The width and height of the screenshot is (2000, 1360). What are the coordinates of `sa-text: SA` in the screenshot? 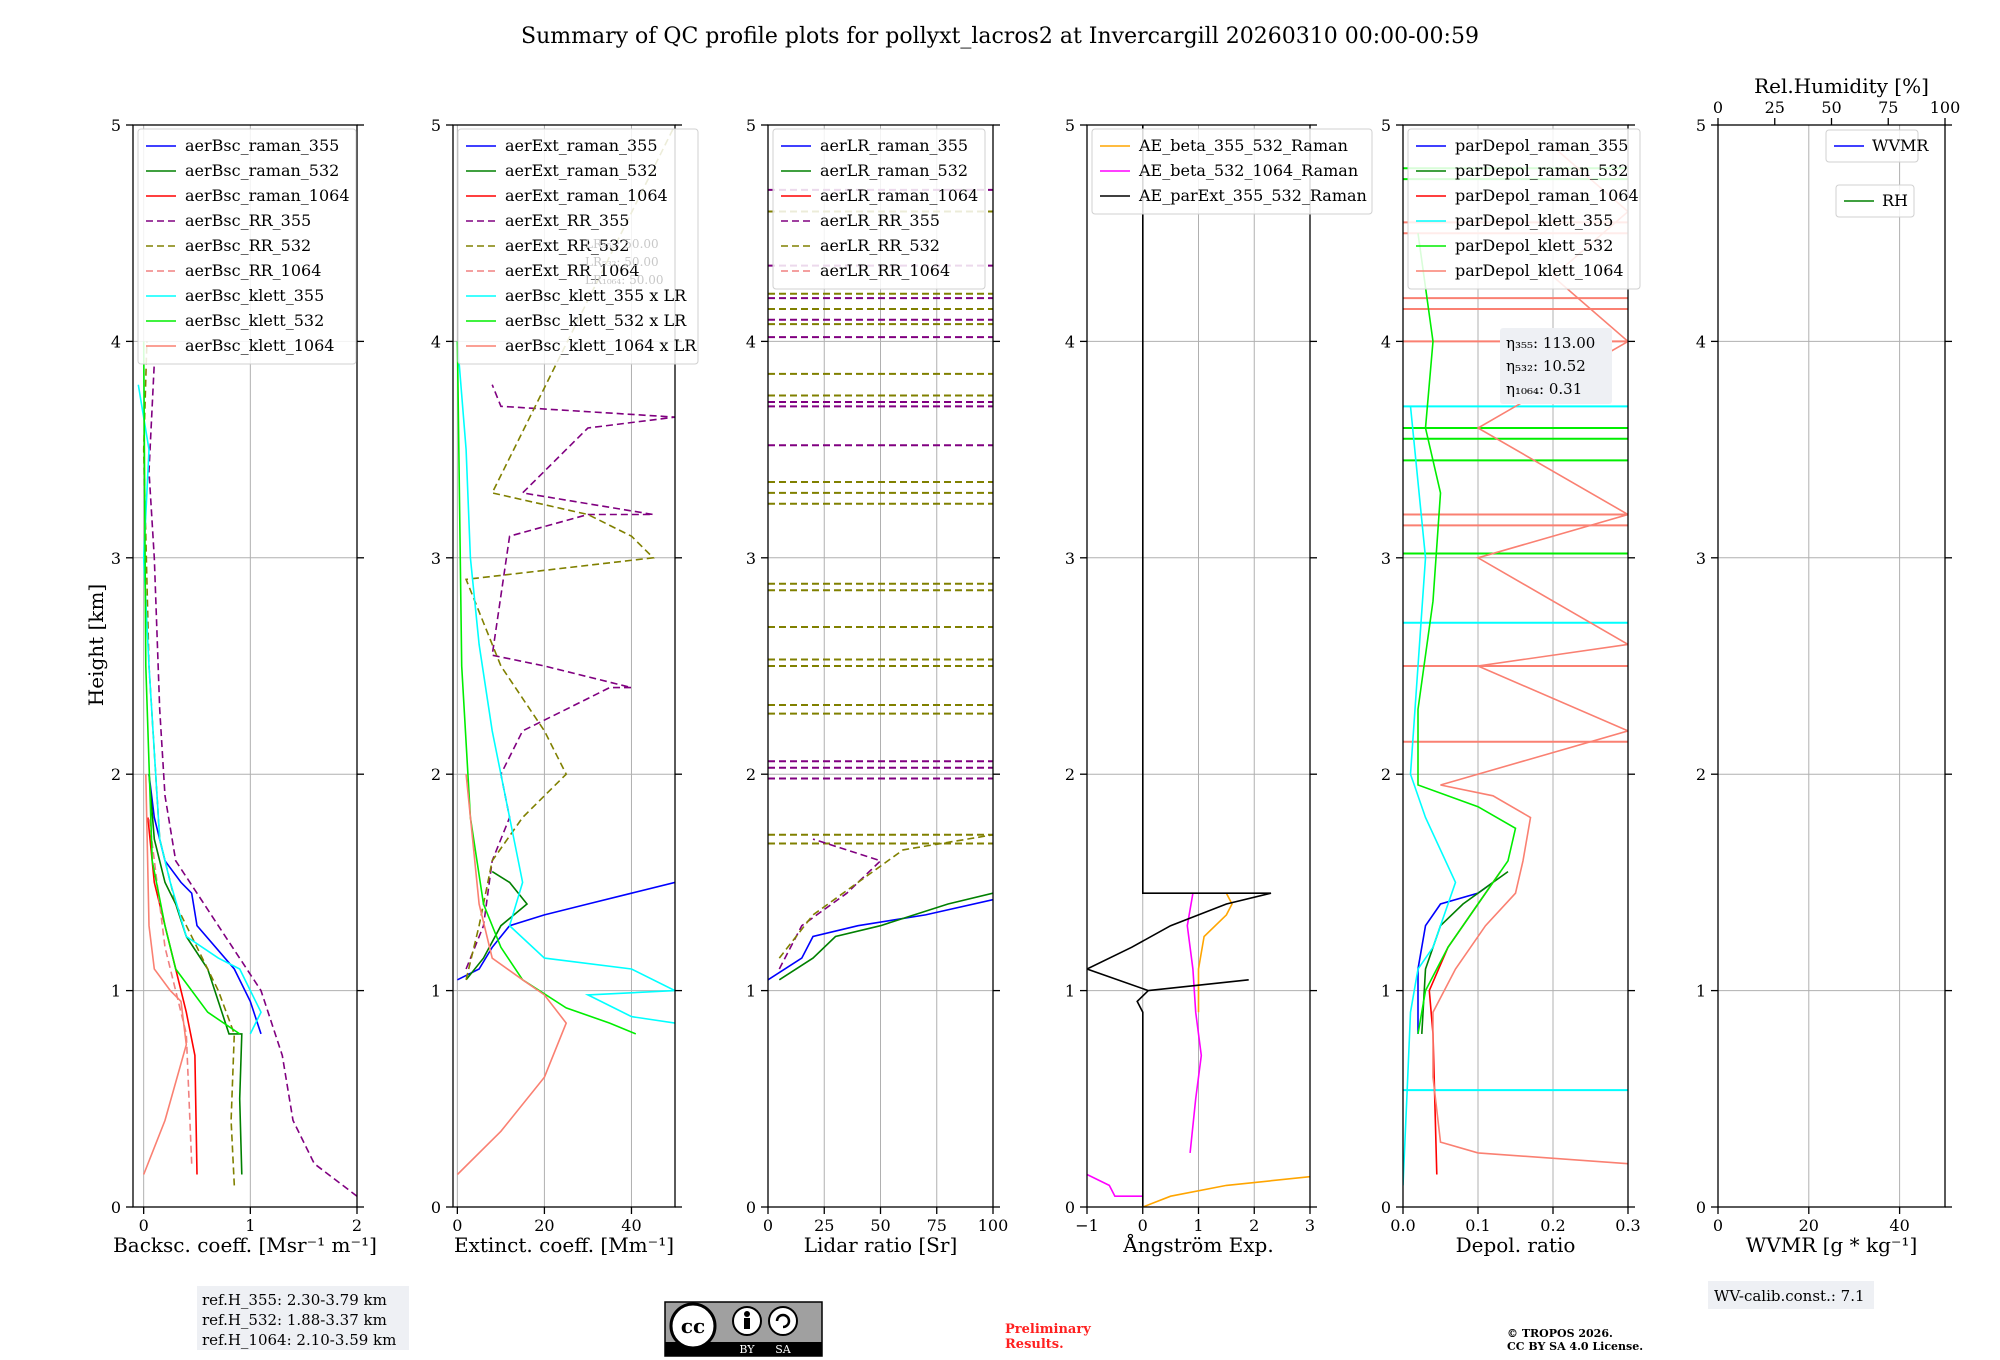 It's located at (783, 1349).